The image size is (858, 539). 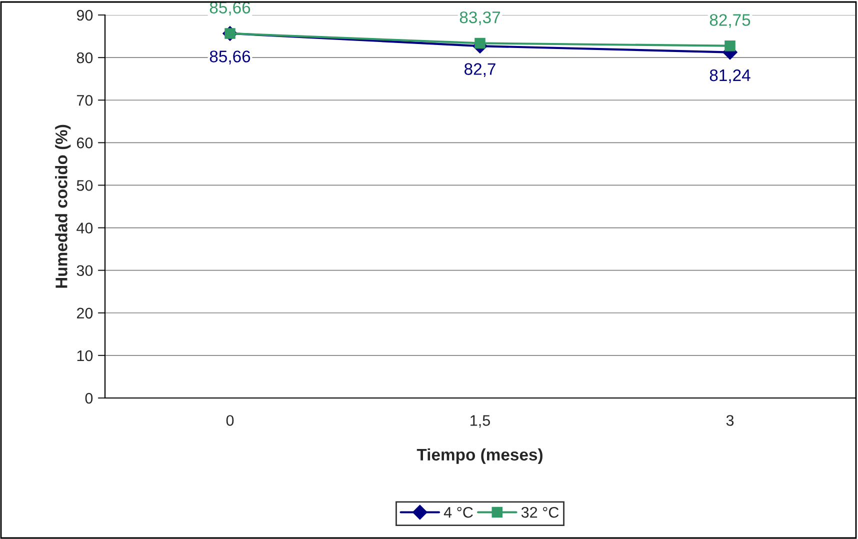 What do you see at coordinates (730, 420) in the screenshot?
I see `x-tick-label: 3` at bounding box center [730, 420].